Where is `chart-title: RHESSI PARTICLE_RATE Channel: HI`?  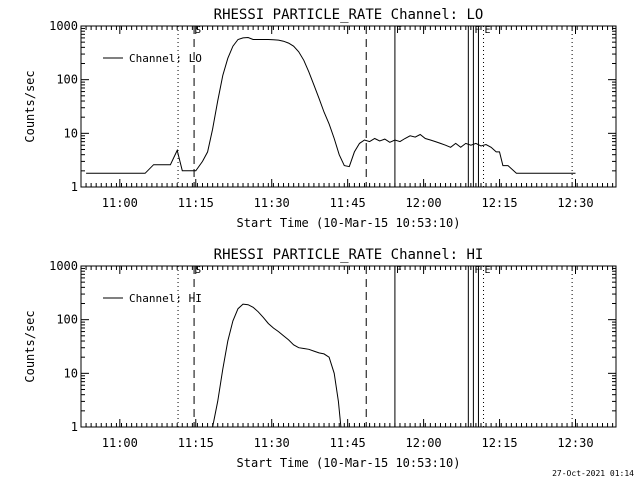 chart-title: RHESSI PARTICLE_RATE Channel: HI is located at coordinates (349, 255).